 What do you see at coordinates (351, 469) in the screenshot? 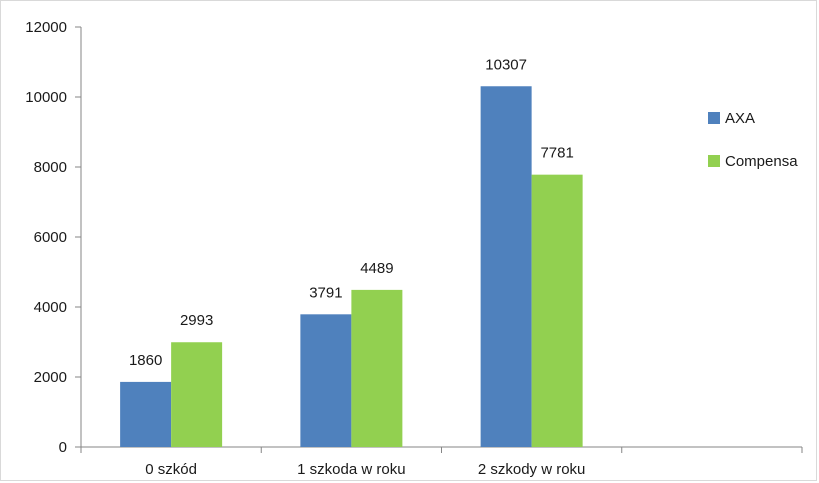
I see `x-category-label: 1 szkoda w roku` at bounding box center [351, 469].